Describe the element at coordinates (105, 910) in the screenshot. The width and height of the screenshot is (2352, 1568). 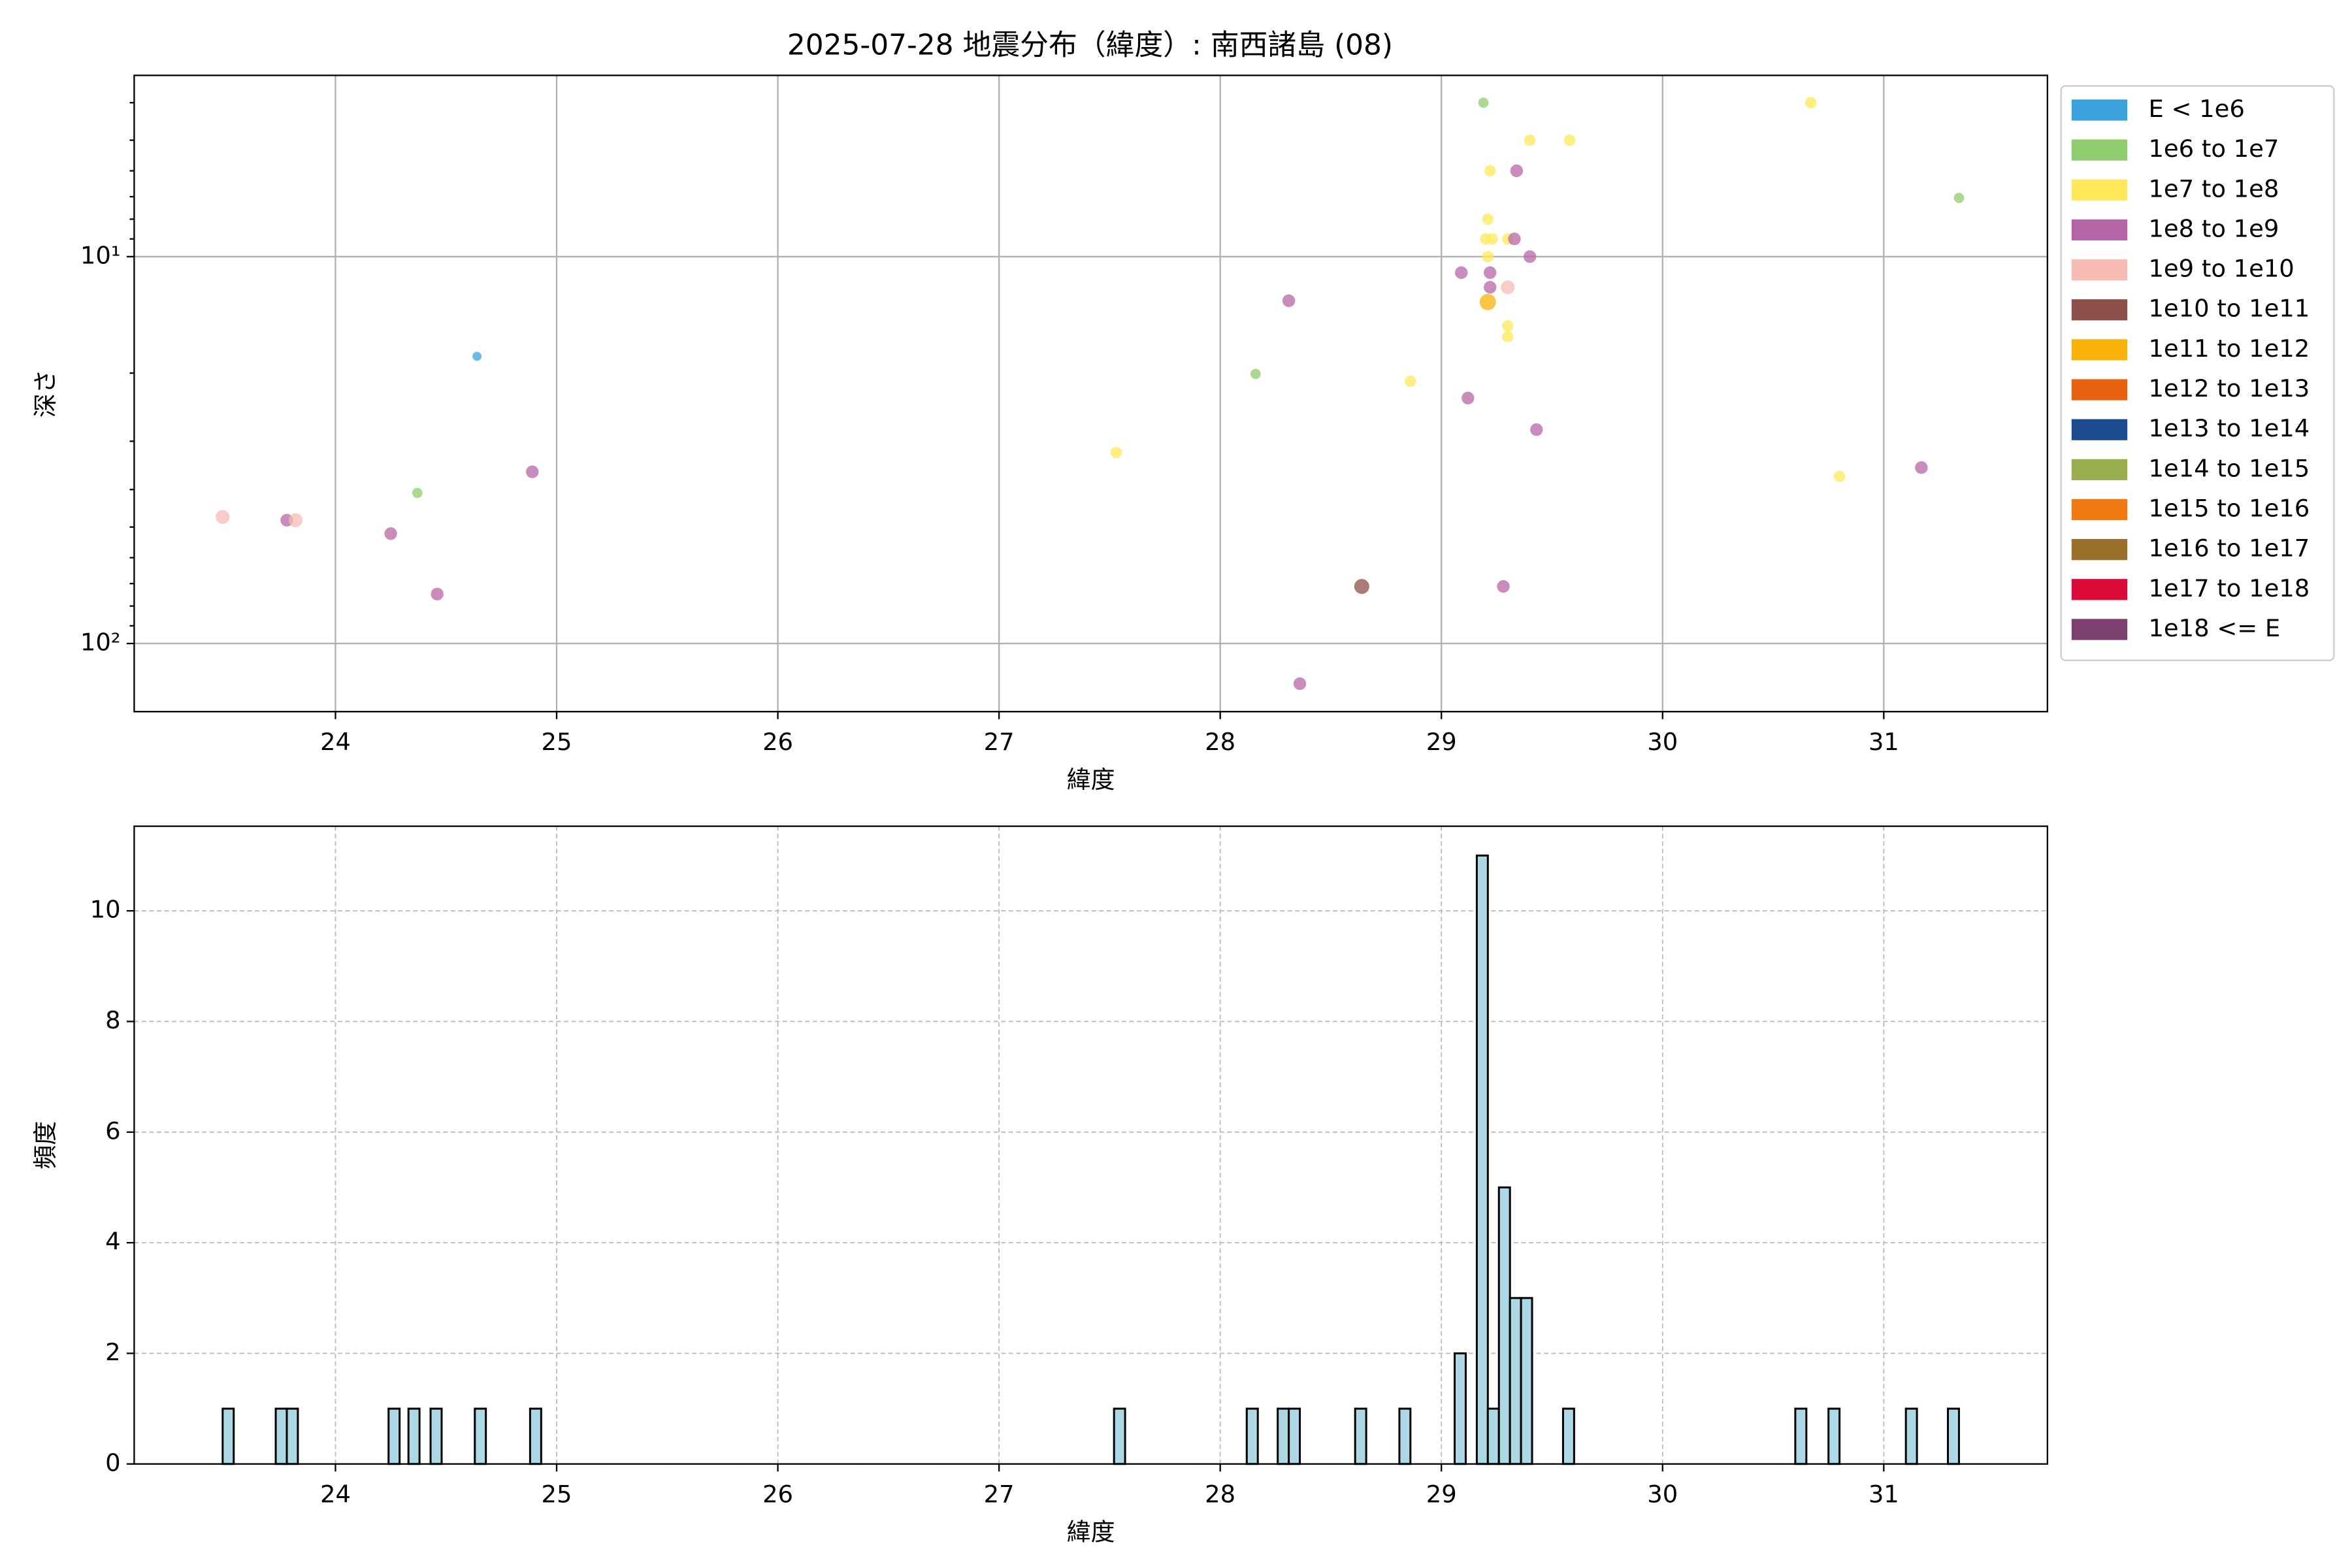
I see `y-tick-label: 10` at that location.